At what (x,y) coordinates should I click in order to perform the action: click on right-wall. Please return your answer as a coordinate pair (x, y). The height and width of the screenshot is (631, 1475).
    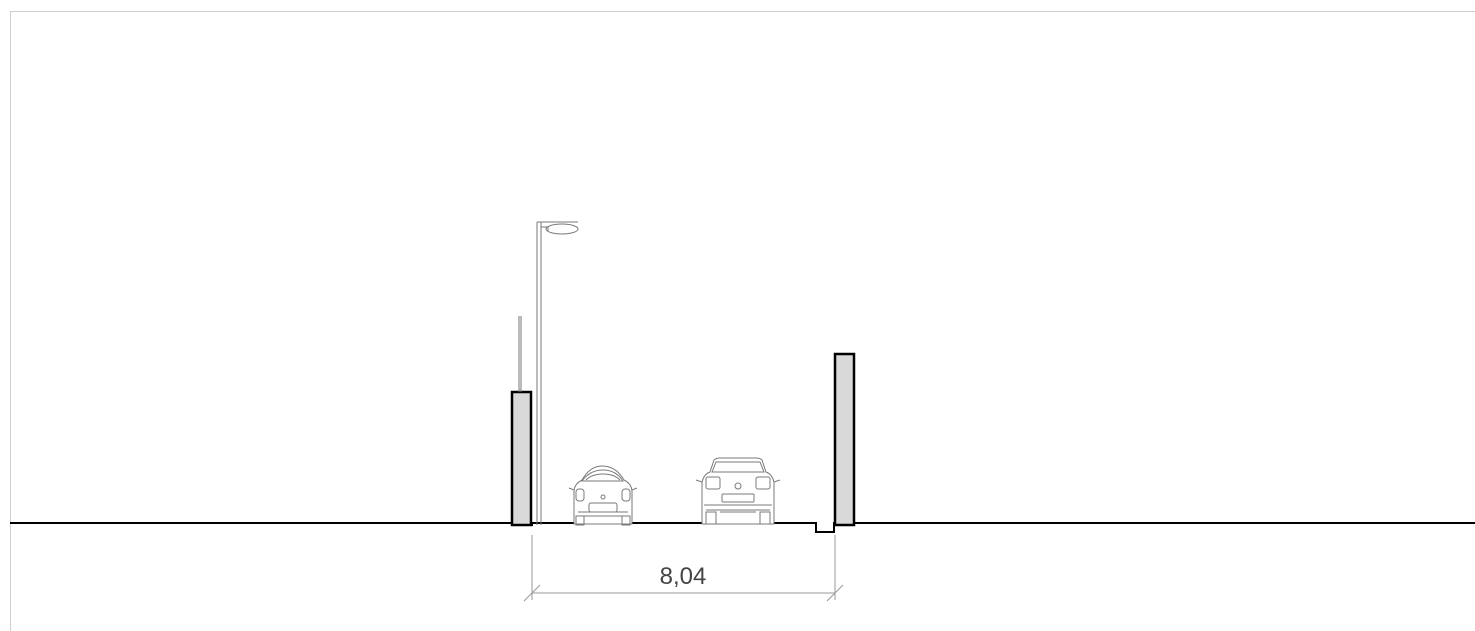
    Looking at the image, I should click on (844, 439).